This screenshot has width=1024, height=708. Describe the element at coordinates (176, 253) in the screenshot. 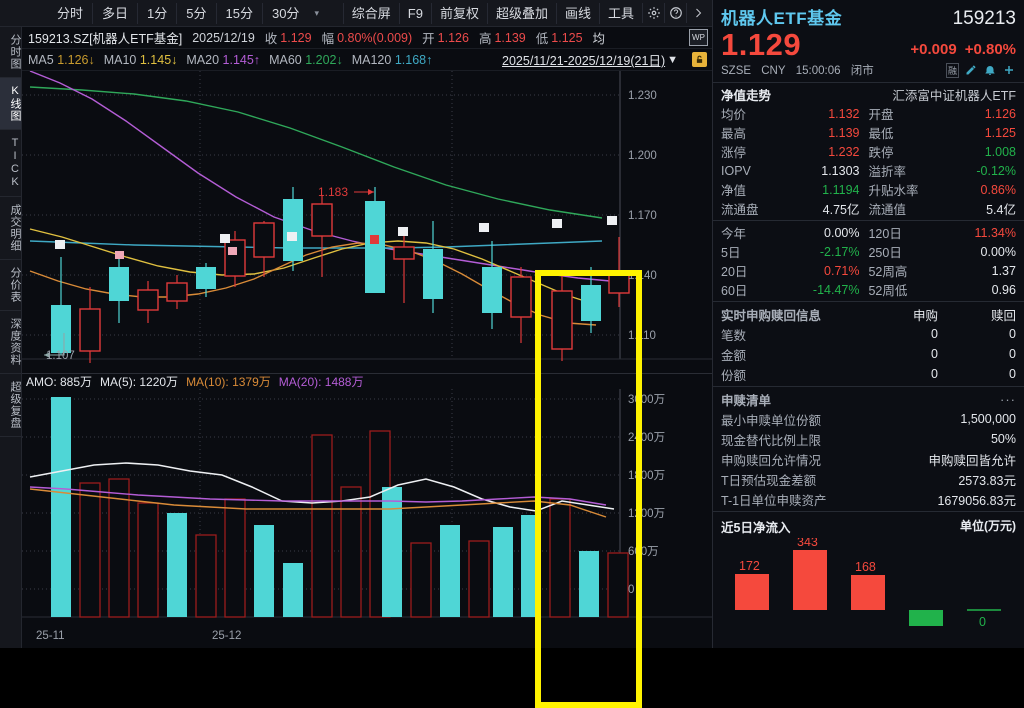

I see `pink-marker-squares` at that location.